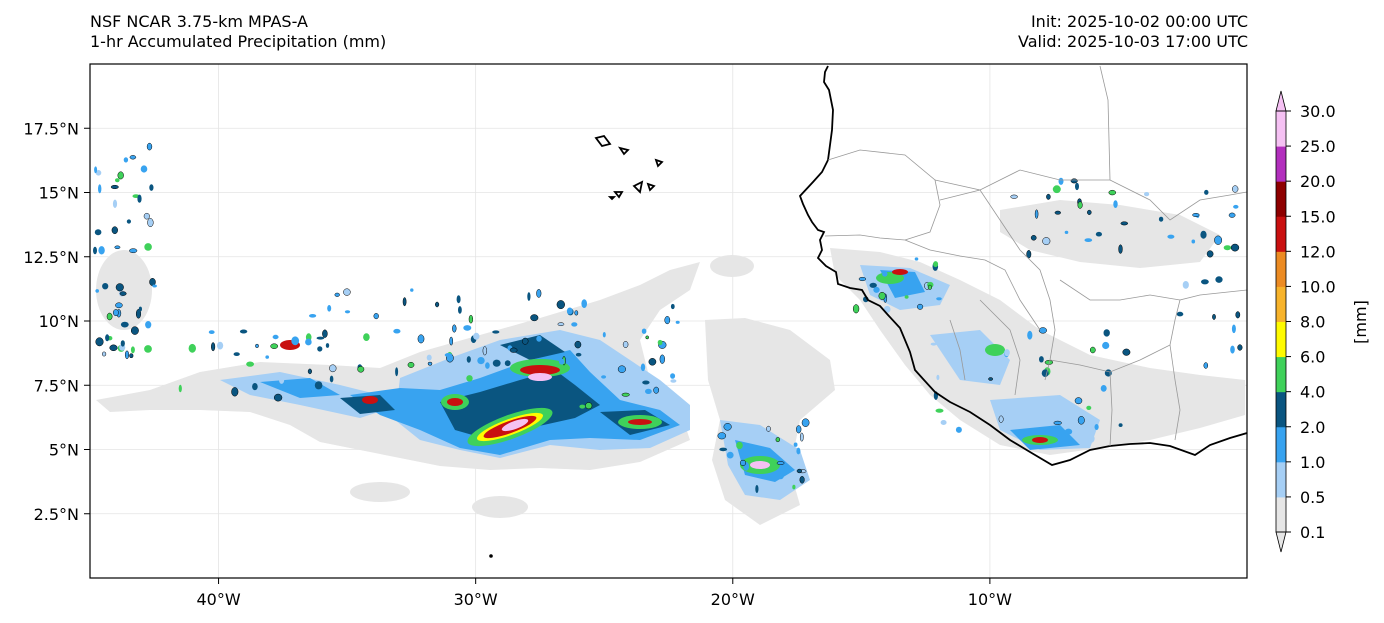 The width and height of the screenshot is (1384, 623). What do you see at coordinates (51, 257) in the screenshot?
I see `lat-tick-label: 12.5°N` at bounding box center [51, 257].